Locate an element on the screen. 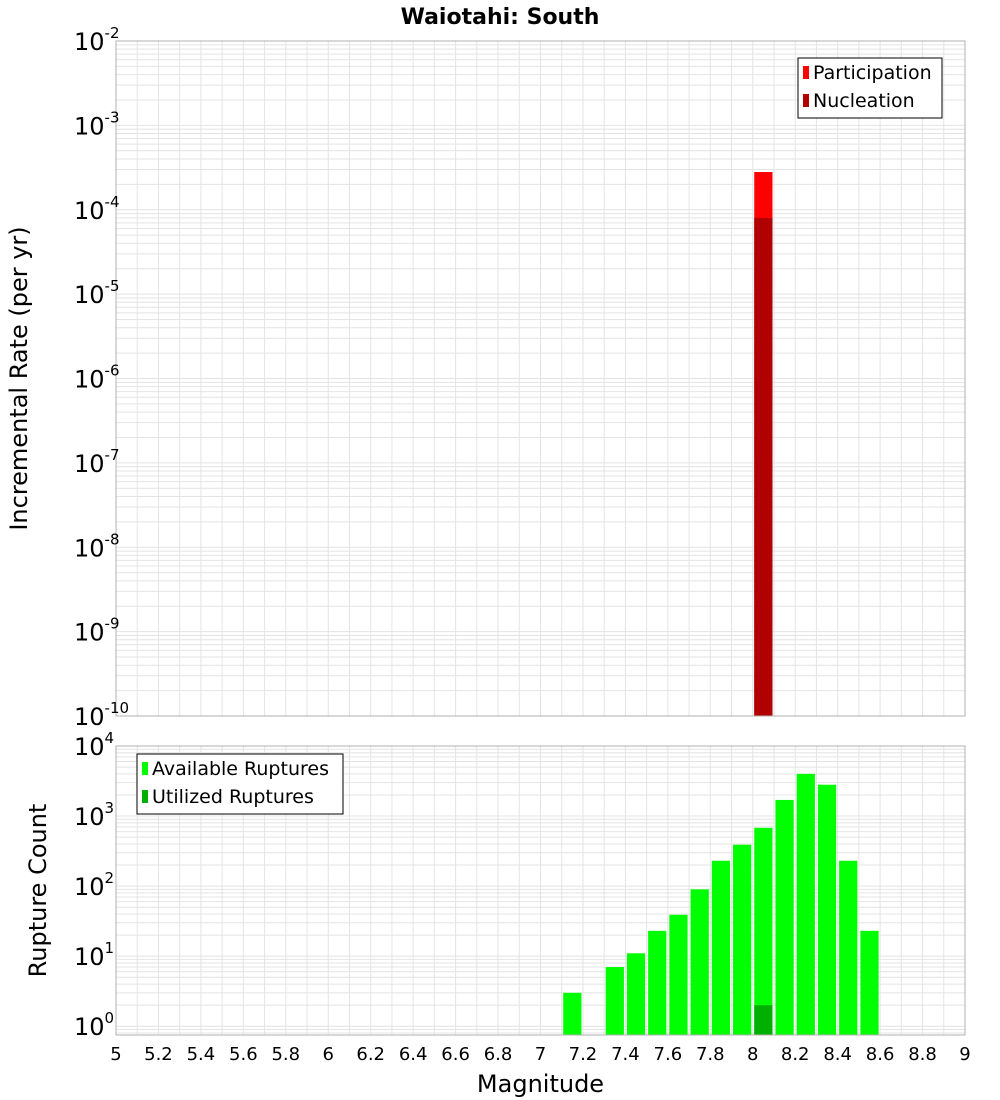 The height and width of the screenshot is (1100, 1000). y-tick-exponent: -6 is located at coordinates (112, 371).